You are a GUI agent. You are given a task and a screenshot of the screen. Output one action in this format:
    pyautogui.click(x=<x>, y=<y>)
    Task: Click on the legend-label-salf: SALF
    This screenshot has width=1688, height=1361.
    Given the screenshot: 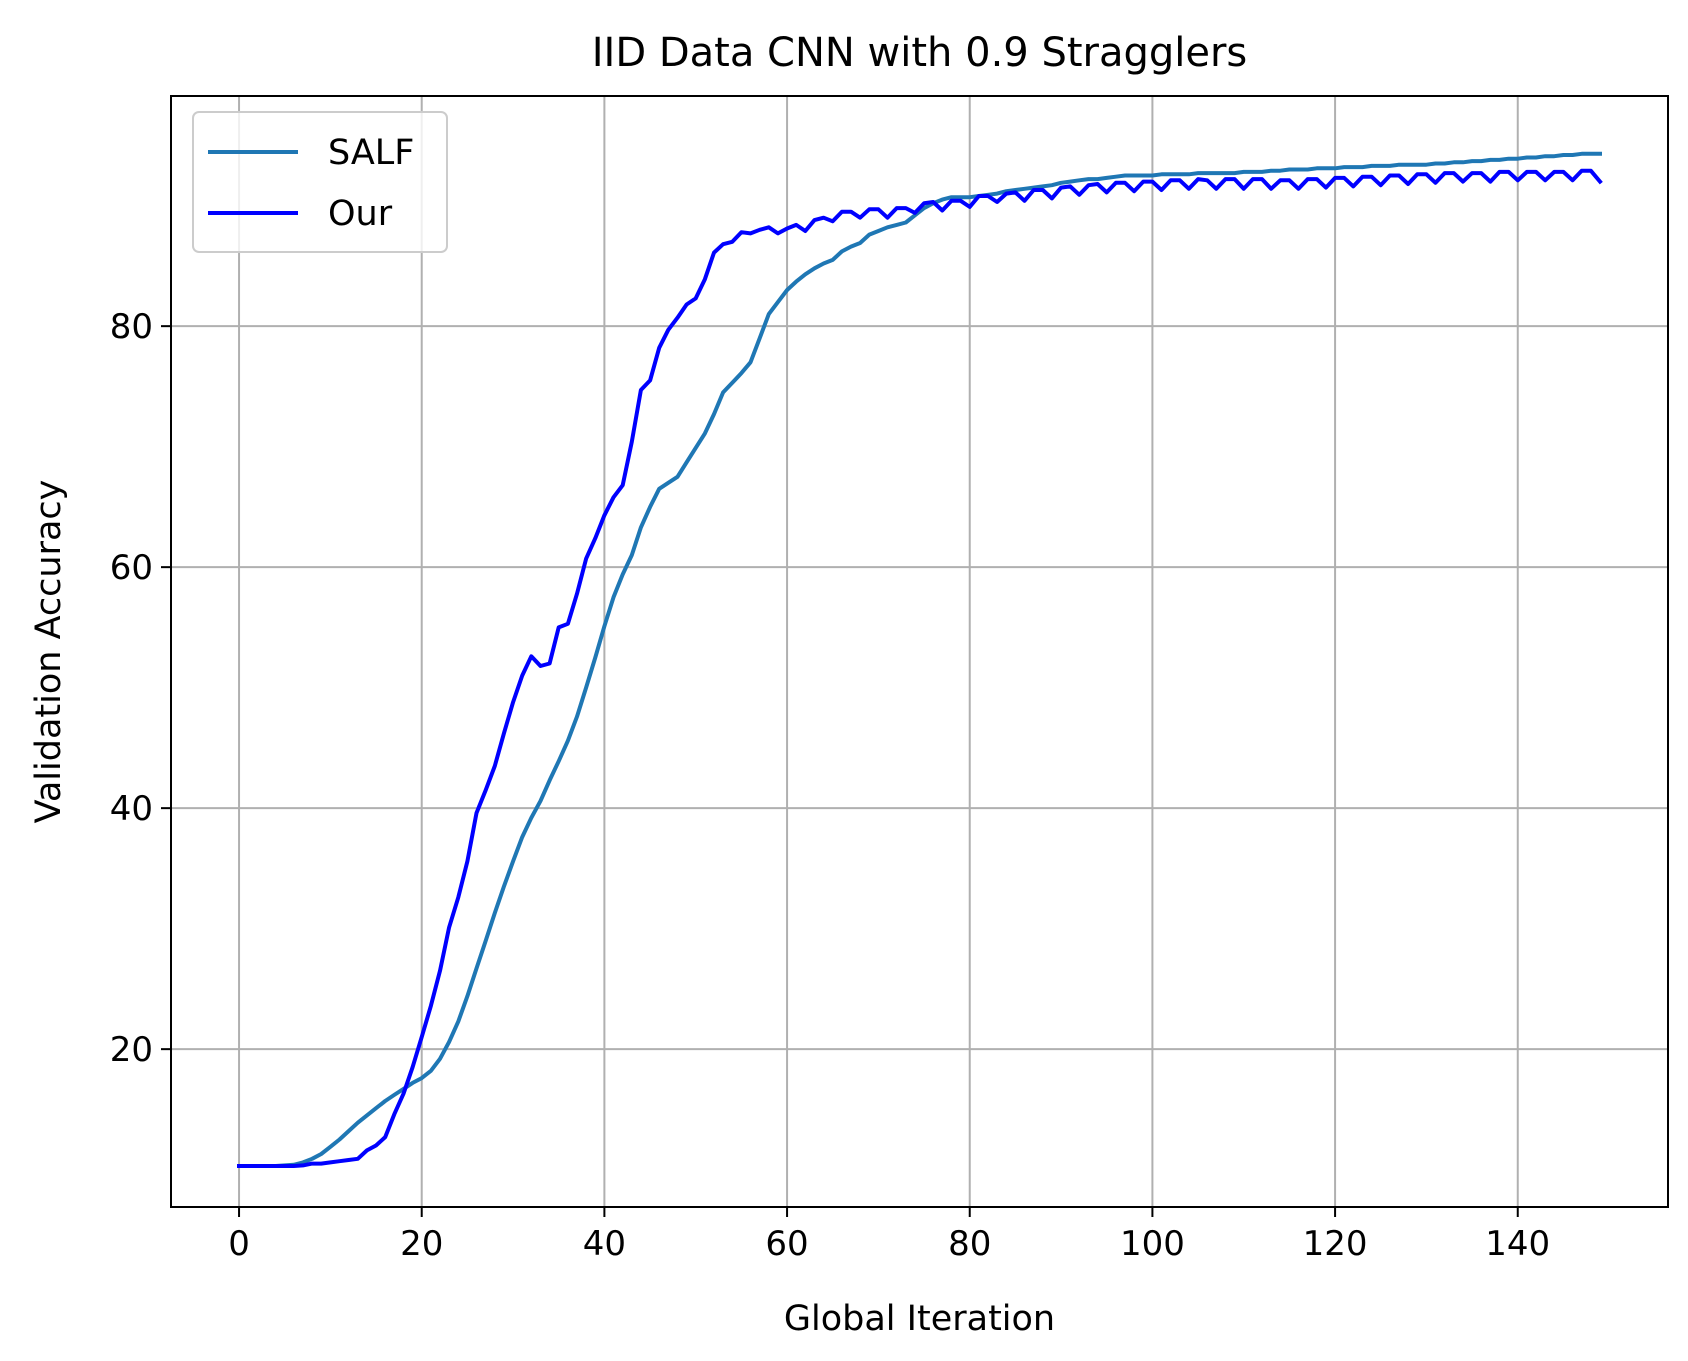 What is the action you would take?
    pyautogui.click(x=371, y=153)
    